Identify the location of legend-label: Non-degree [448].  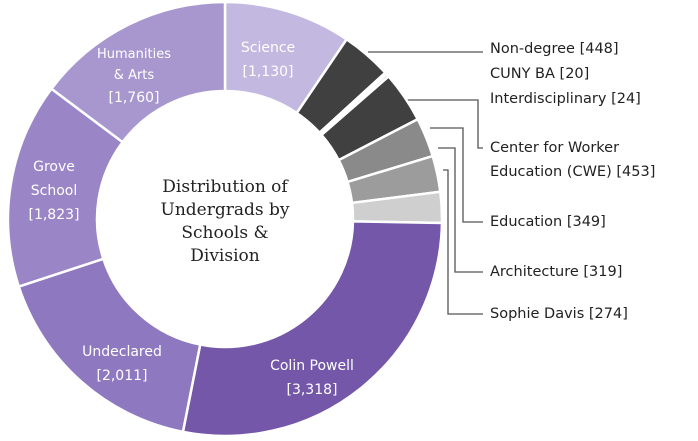
(592, 49).